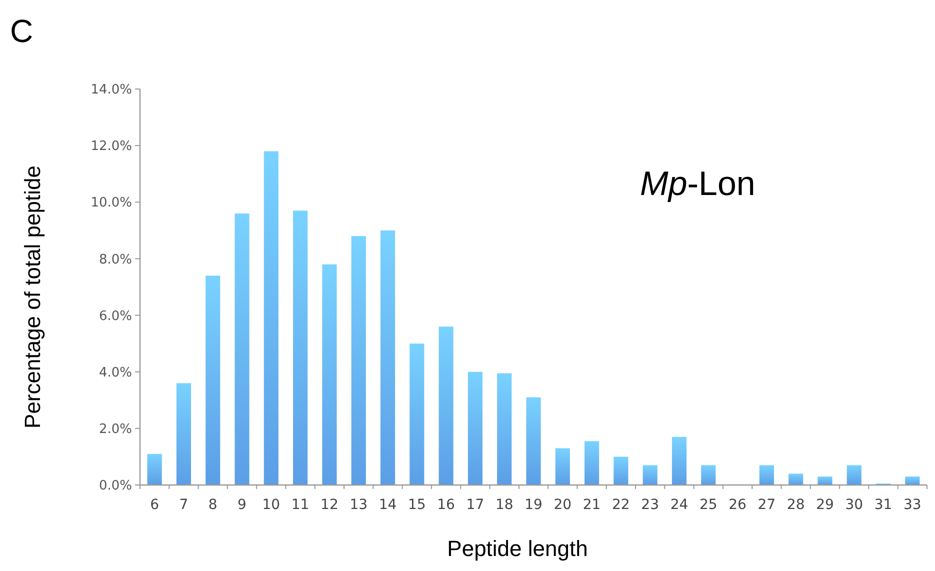 This screenshot has width=935, height=571. Describe the element at coordinates (517, 548) in the screenshot. I see `x-axis-title: Peptide length` at that location.